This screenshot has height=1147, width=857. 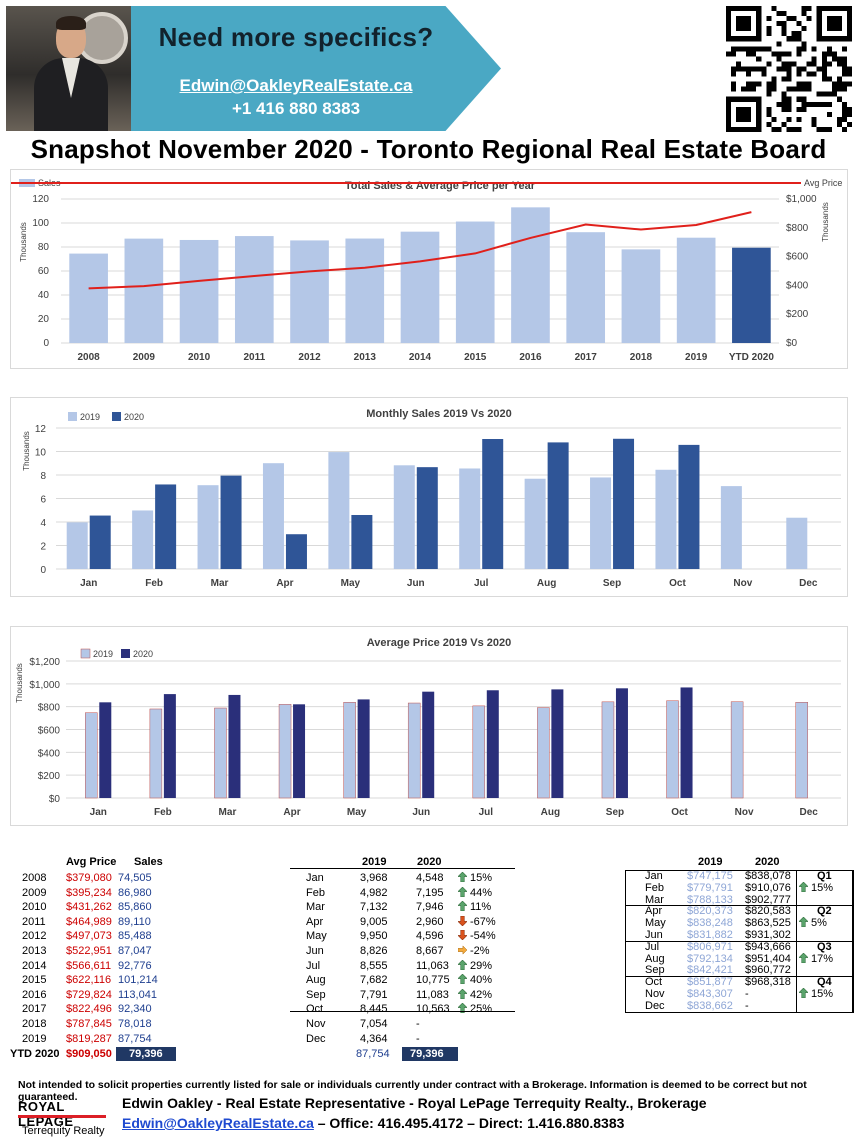 What do you see at coordinates (418, 1038) in the screenshot?
I see `sales-2020-cell: -` at bounding box center [418, 1038].